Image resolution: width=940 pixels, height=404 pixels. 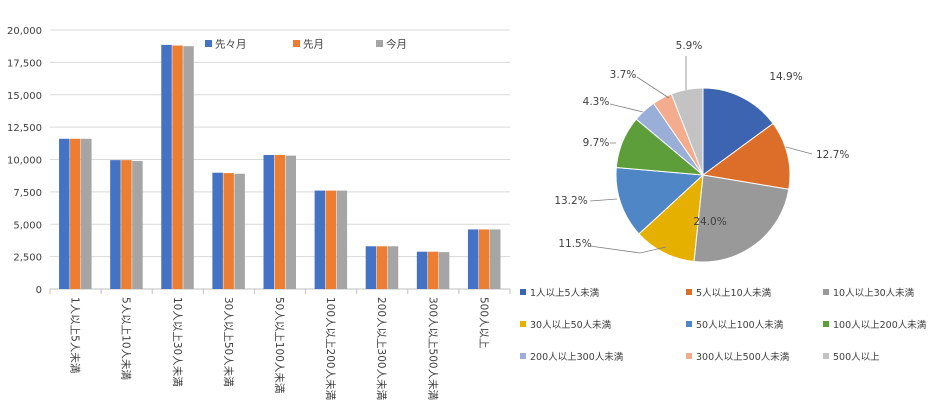 I want to click on legend-label: 200人以上300人未満, so click(x=577, y=357).